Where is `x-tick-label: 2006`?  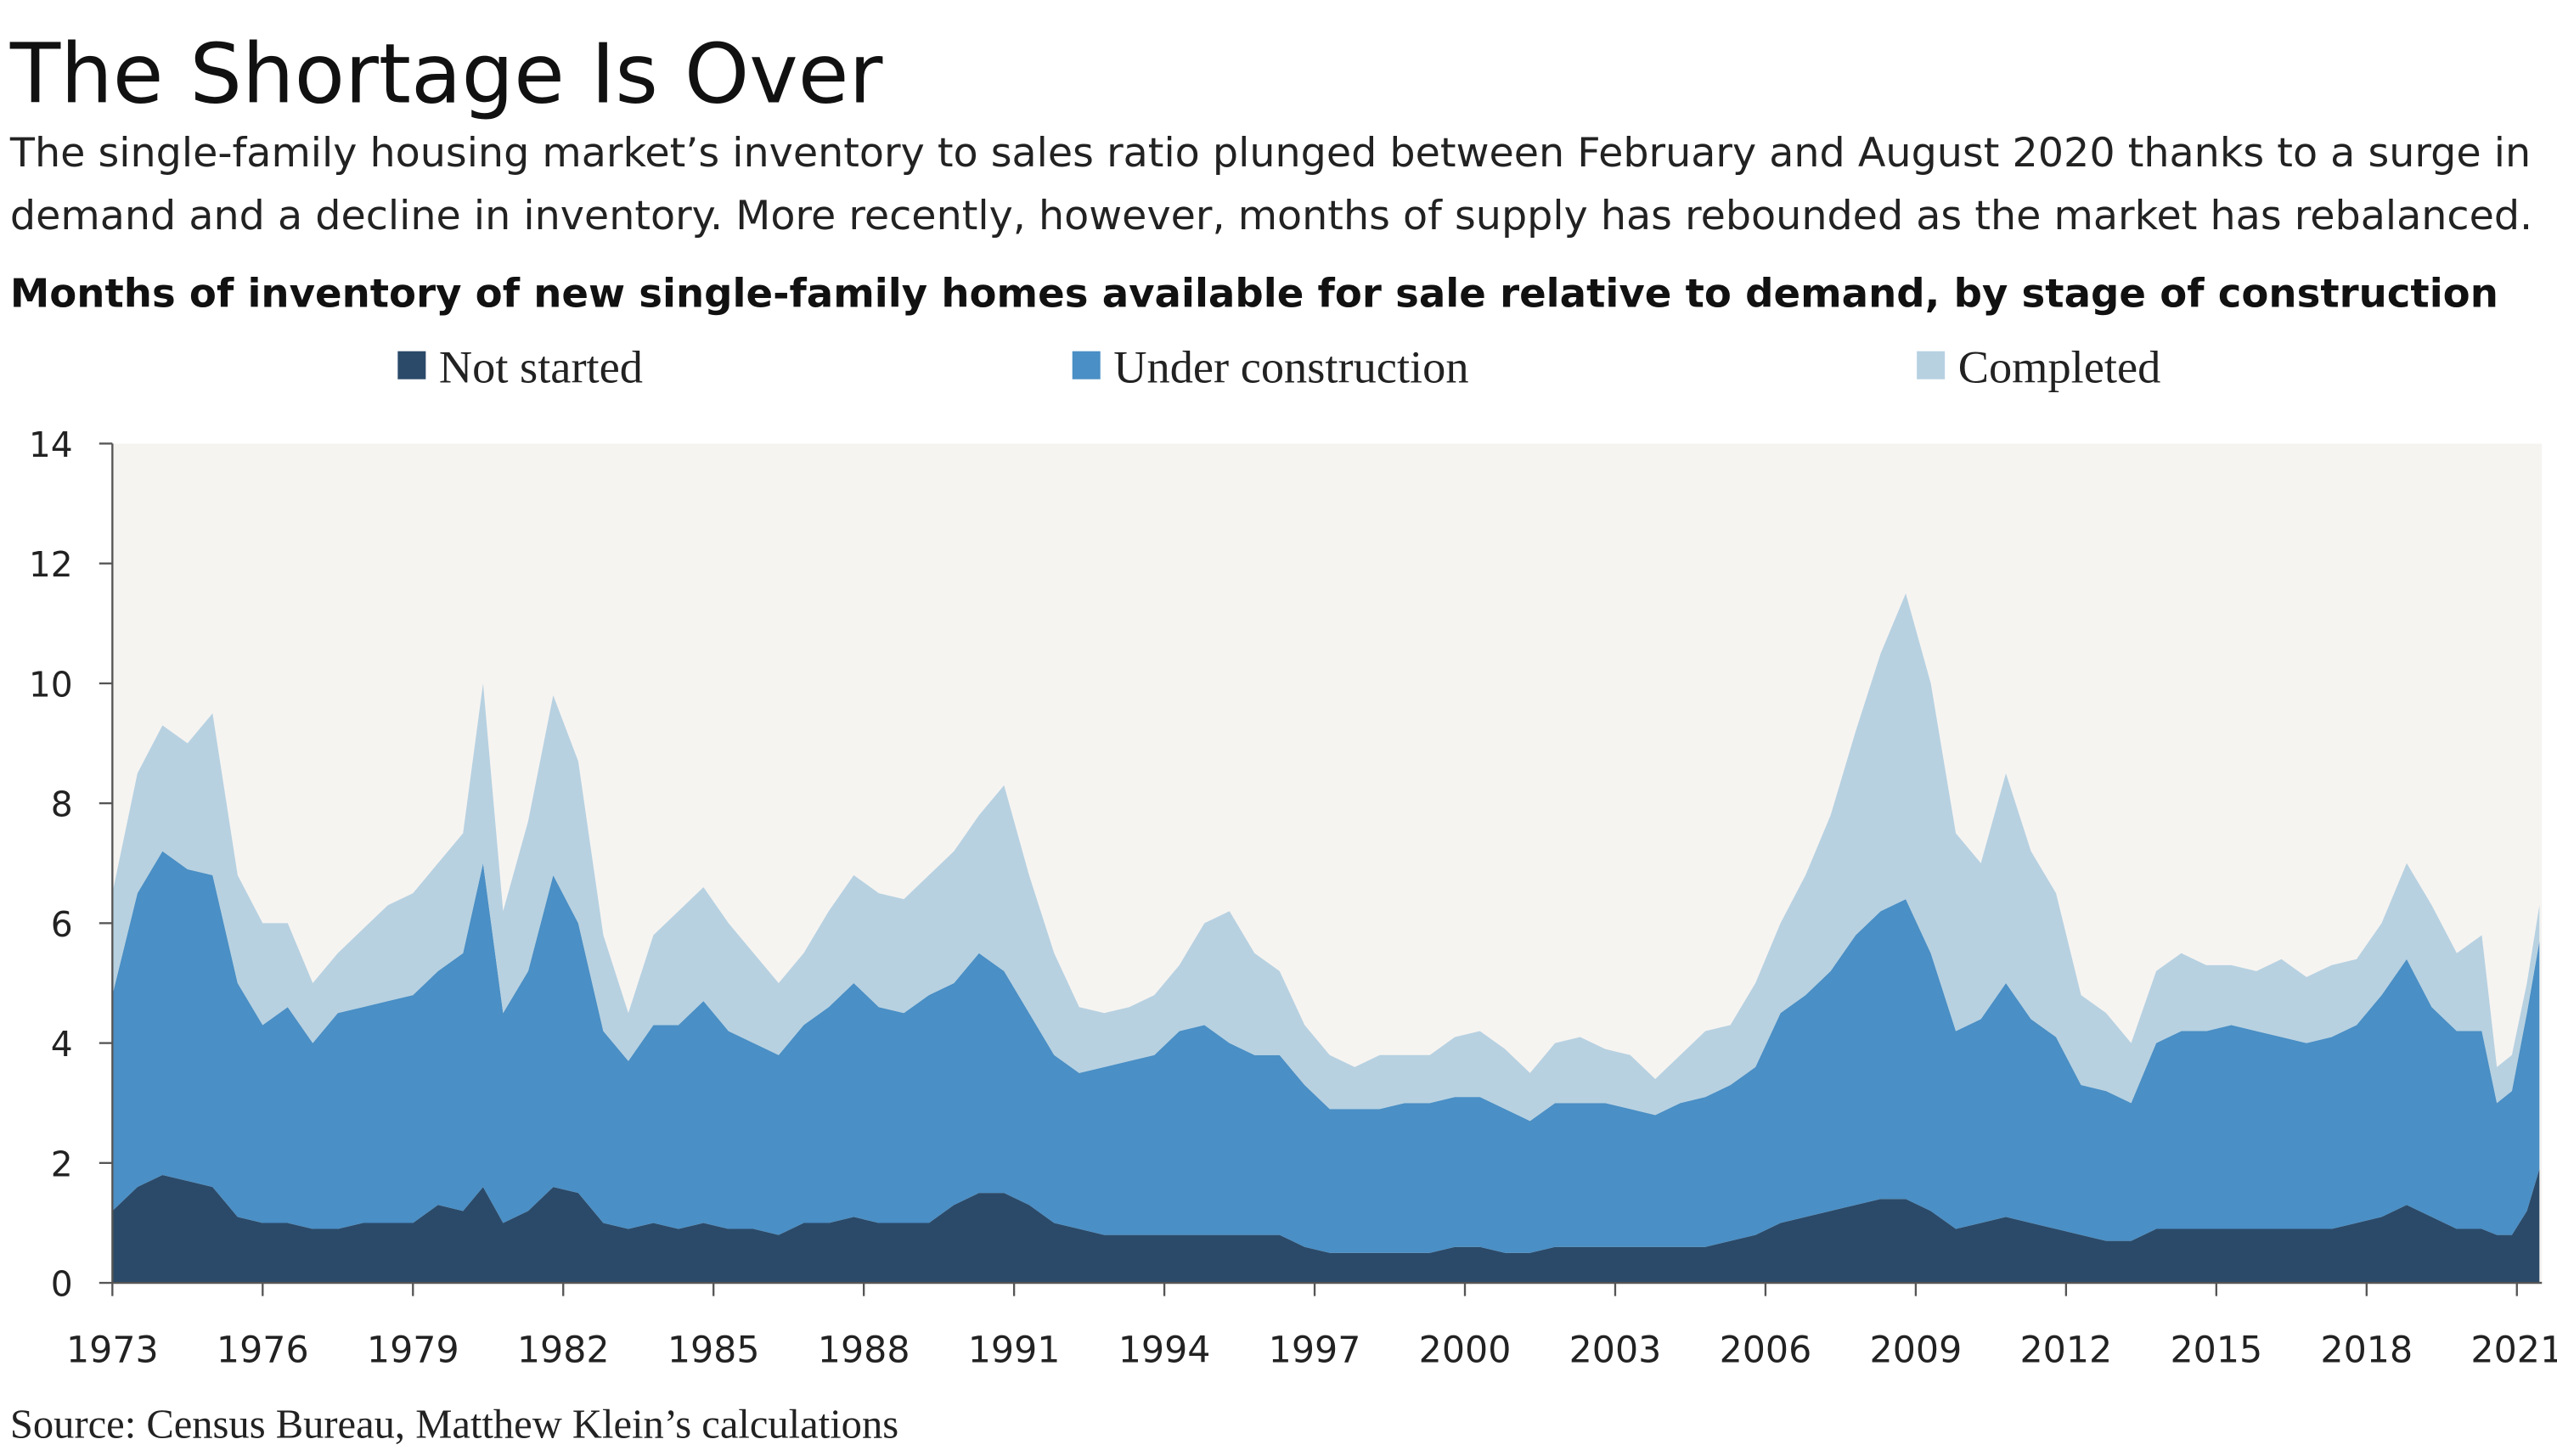
x-tick-label: 2006 is located at coordinates (1766, 1350).